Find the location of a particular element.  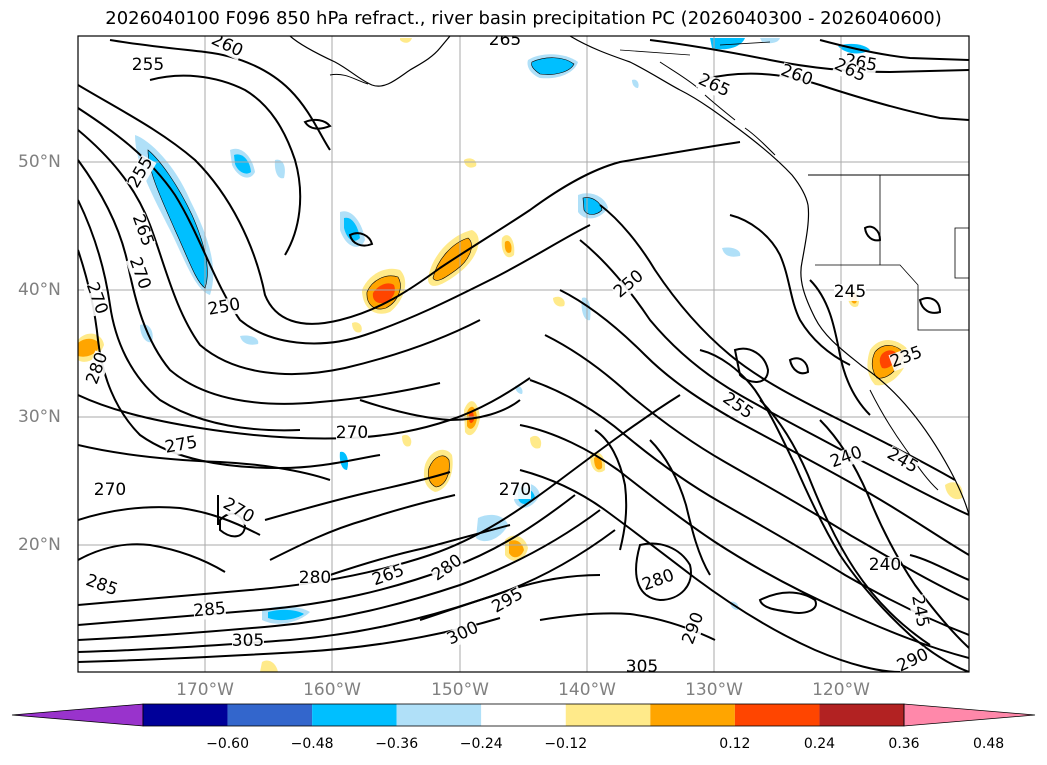

contour-label-wrap: 300 is located at coordinates (463, 634).